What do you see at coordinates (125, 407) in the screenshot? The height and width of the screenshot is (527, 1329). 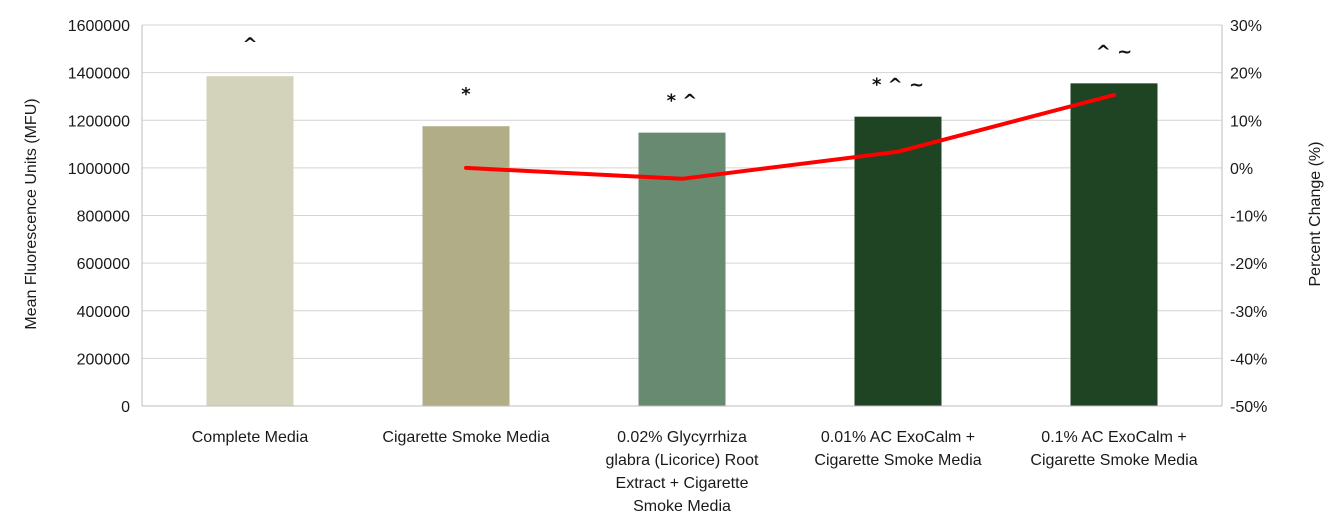 I see `left-tick-label: 0` at bounding box center [125, 407].